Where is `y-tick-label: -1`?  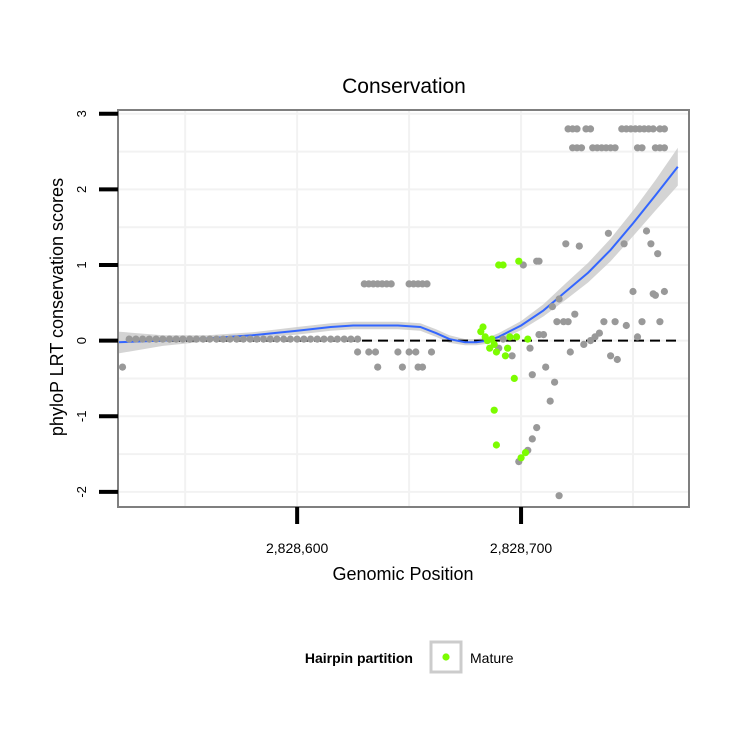 y-tick-label: -1 is located at coordinates (81, 417).